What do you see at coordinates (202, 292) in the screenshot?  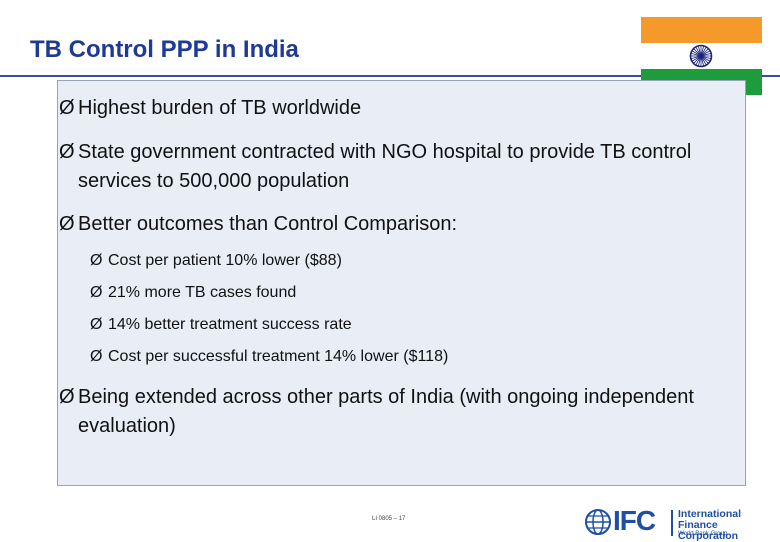 I see `sub-bullet-text: 21% more TB cases found` at bounding box center [202, 292].